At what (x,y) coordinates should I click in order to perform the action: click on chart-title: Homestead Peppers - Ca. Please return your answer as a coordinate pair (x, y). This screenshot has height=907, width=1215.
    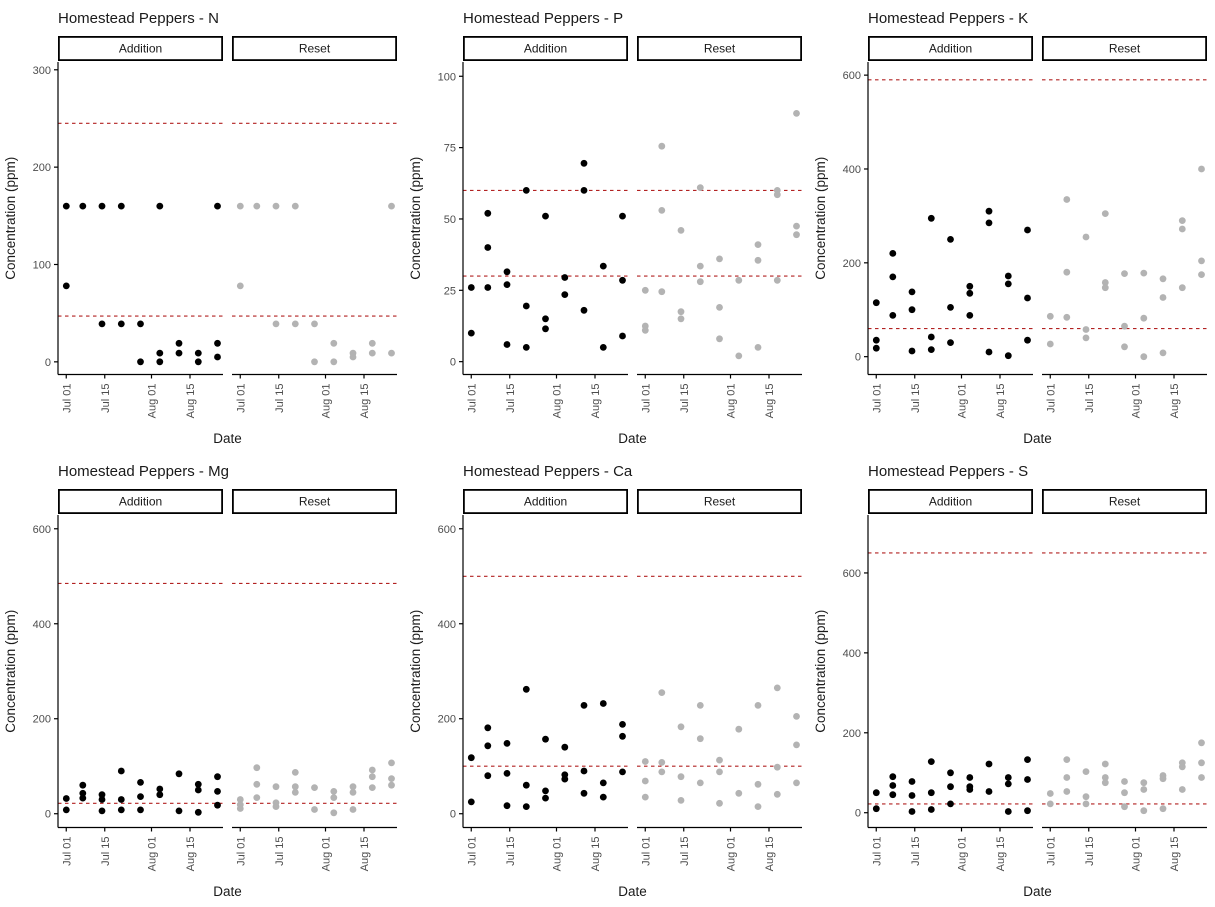
    Looking at the image, I should click on (548, 471).